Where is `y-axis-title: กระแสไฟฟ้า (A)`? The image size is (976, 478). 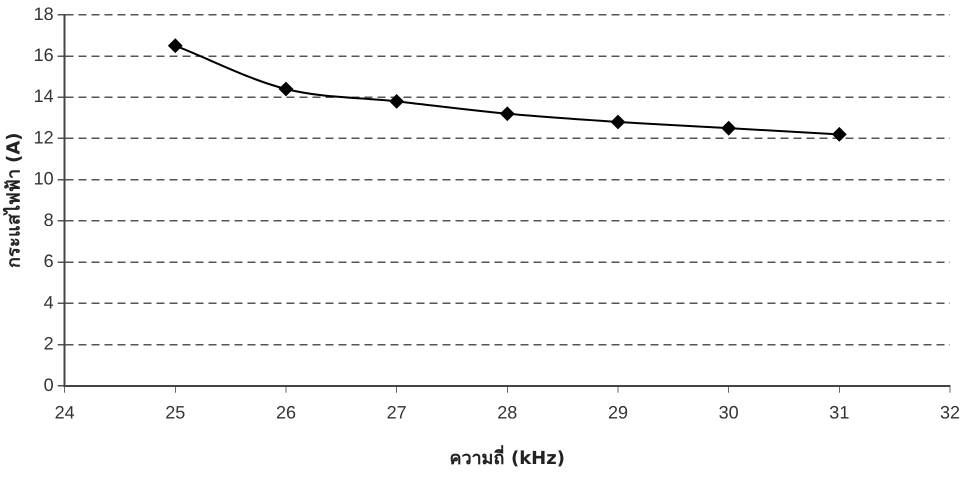 y-axis-title: กระแสไฟฟ้า (A) is located at coordinates (13, 200).